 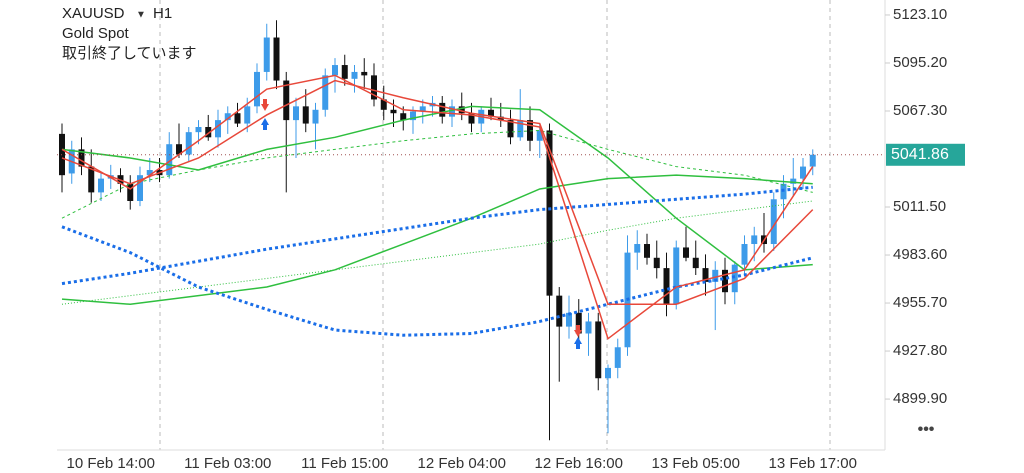 What do you see at coordinates (227, 463) in the screenshot?
I see `x-tick-label: 11 Feb 03:00` at bounding box center [227, 463].